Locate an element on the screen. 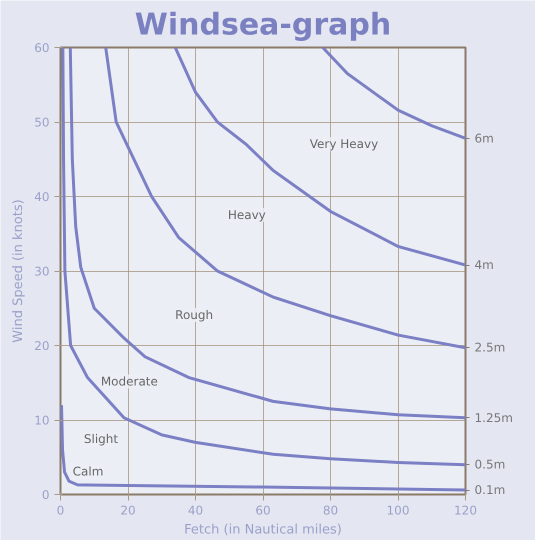  x-tick-label: 80 is located at coordinates (330, 511).